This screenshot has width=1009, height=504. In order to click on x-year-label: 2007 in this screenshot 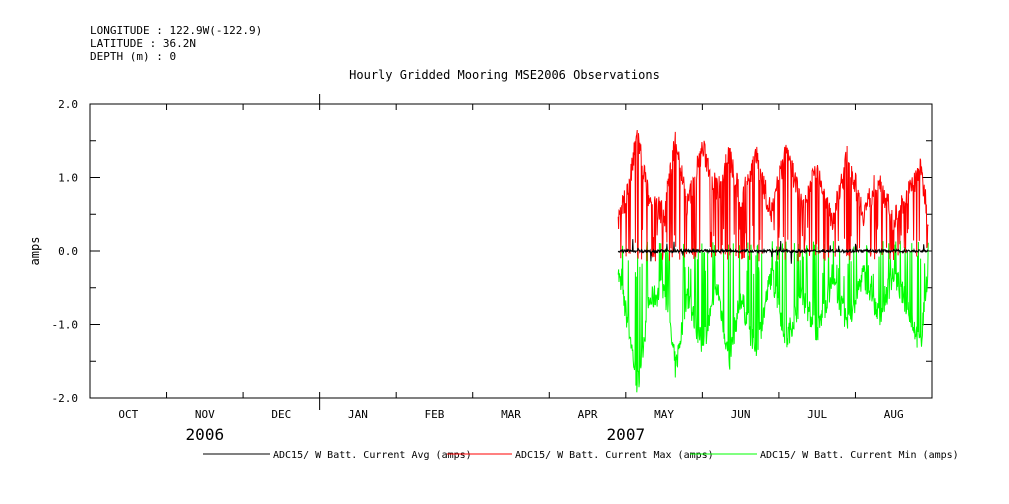, I will do `click(626, 434)`.